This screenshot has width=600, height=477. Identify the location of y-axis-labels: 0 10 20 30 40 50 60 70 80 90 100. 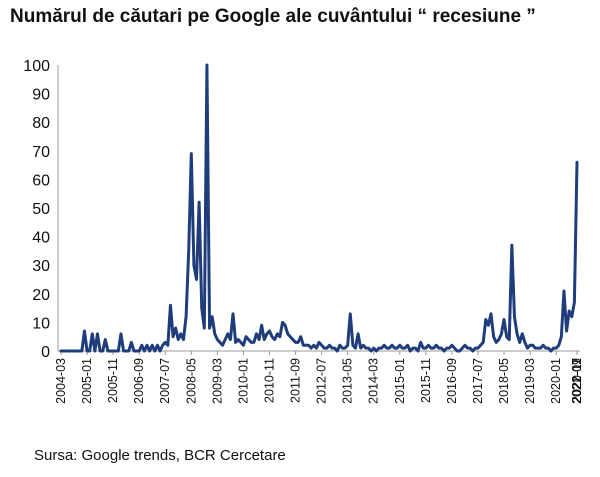
(36, 209).